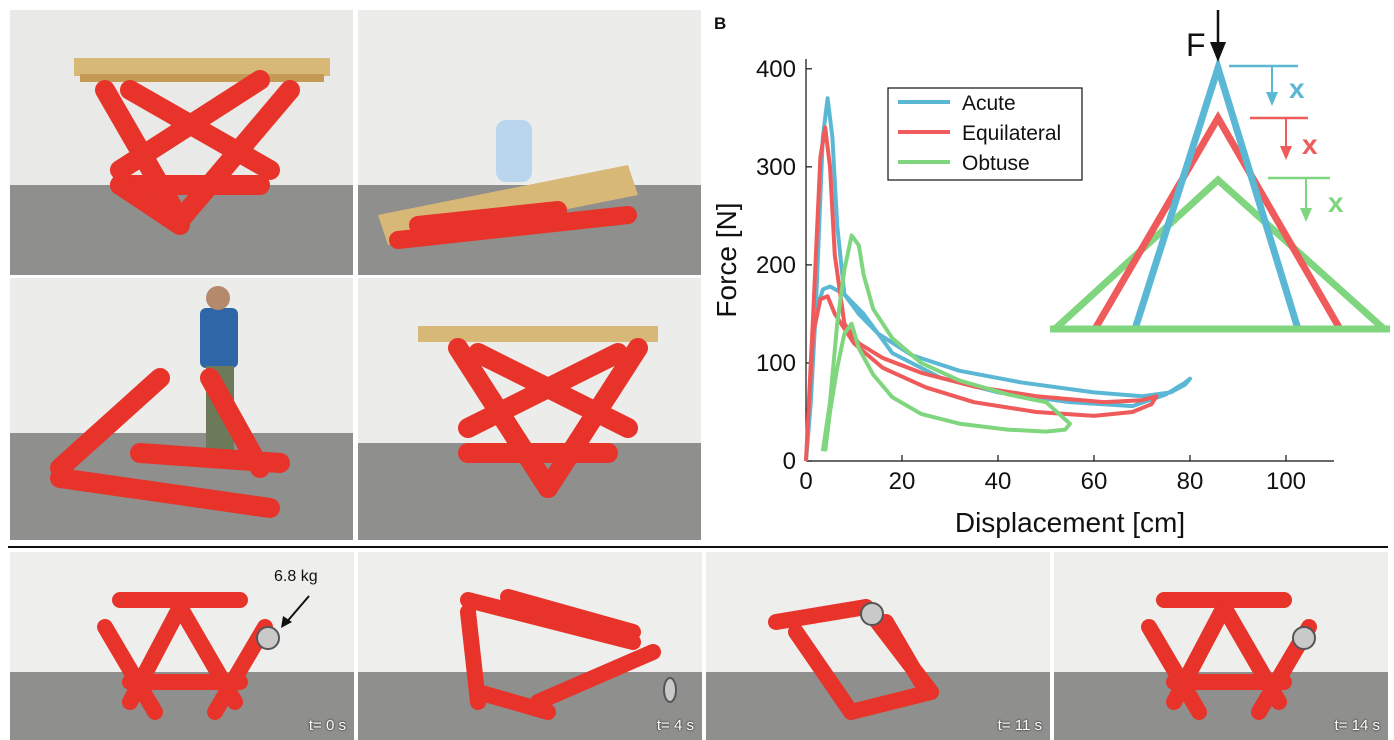 This screenshot has height=740, width=1394. I want to click on triangle-acute, so click(1216, 193).